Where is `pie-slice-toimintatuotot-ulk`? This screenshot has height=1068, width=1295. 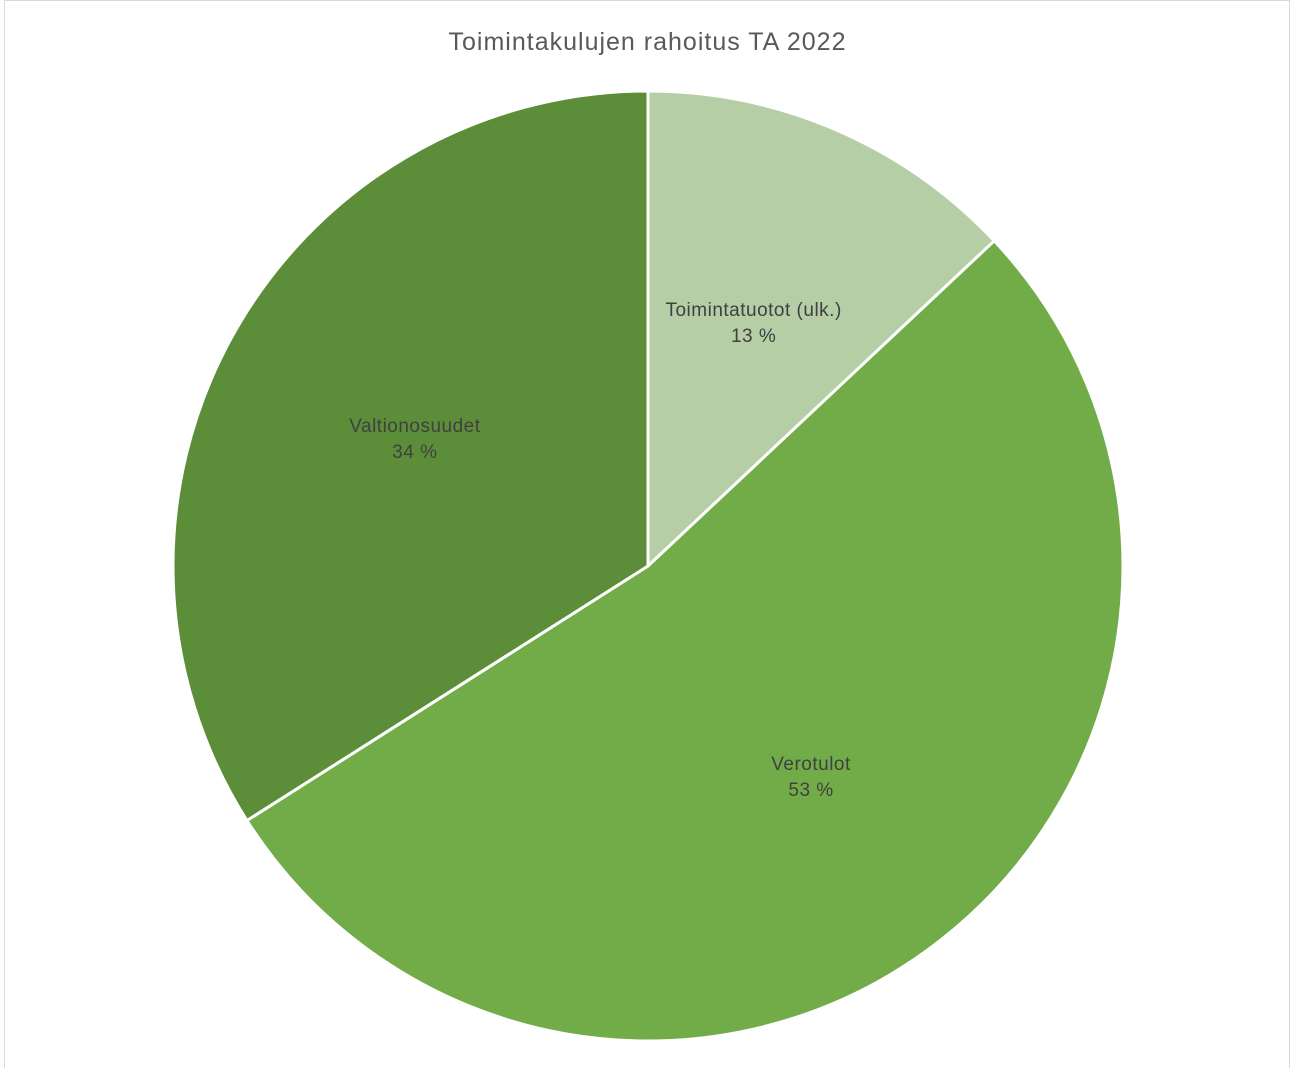 pie-slice-toimintatuotot-ulk is located at coordinates (821, 328).